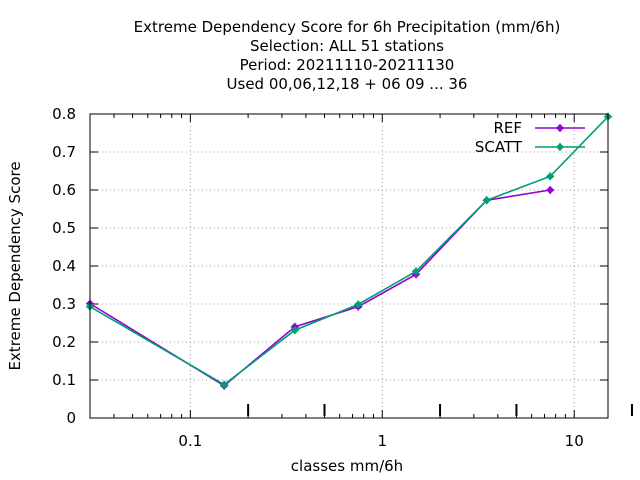 This screenshot has width=640, height=480. I want to click on data-point-ref, so click(550, 190).